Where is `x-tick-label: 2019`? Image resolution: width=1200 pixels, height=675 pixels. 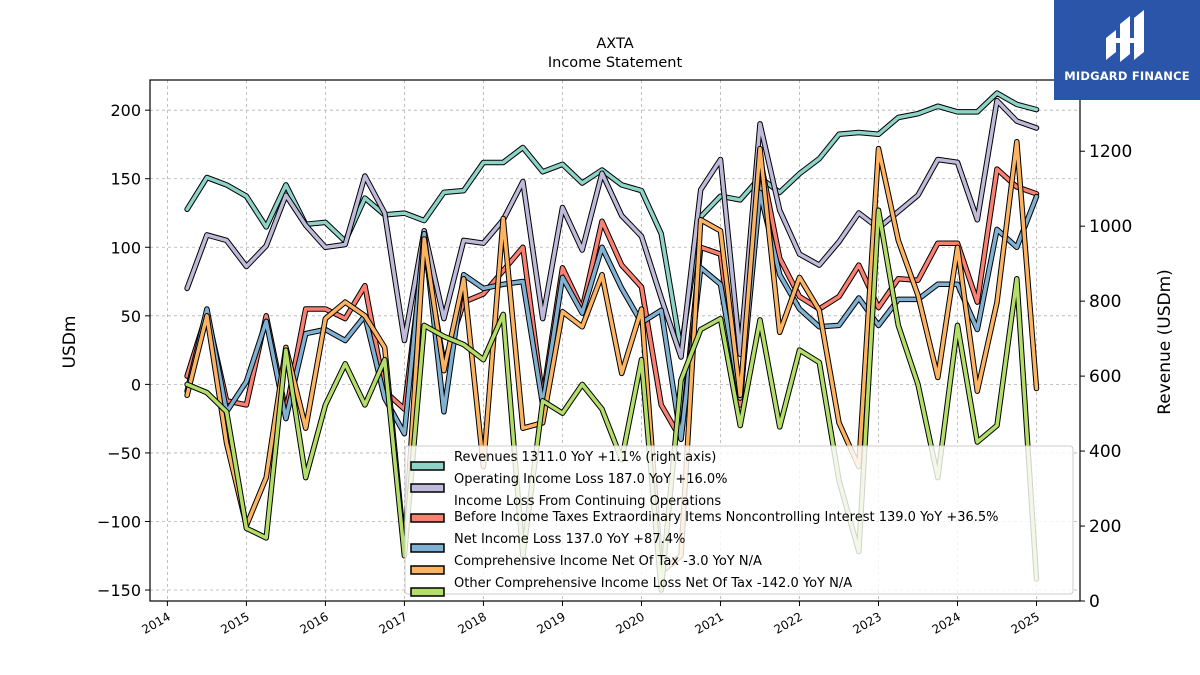
x-tick-label: 2019 is located at coordinates (551, 622).